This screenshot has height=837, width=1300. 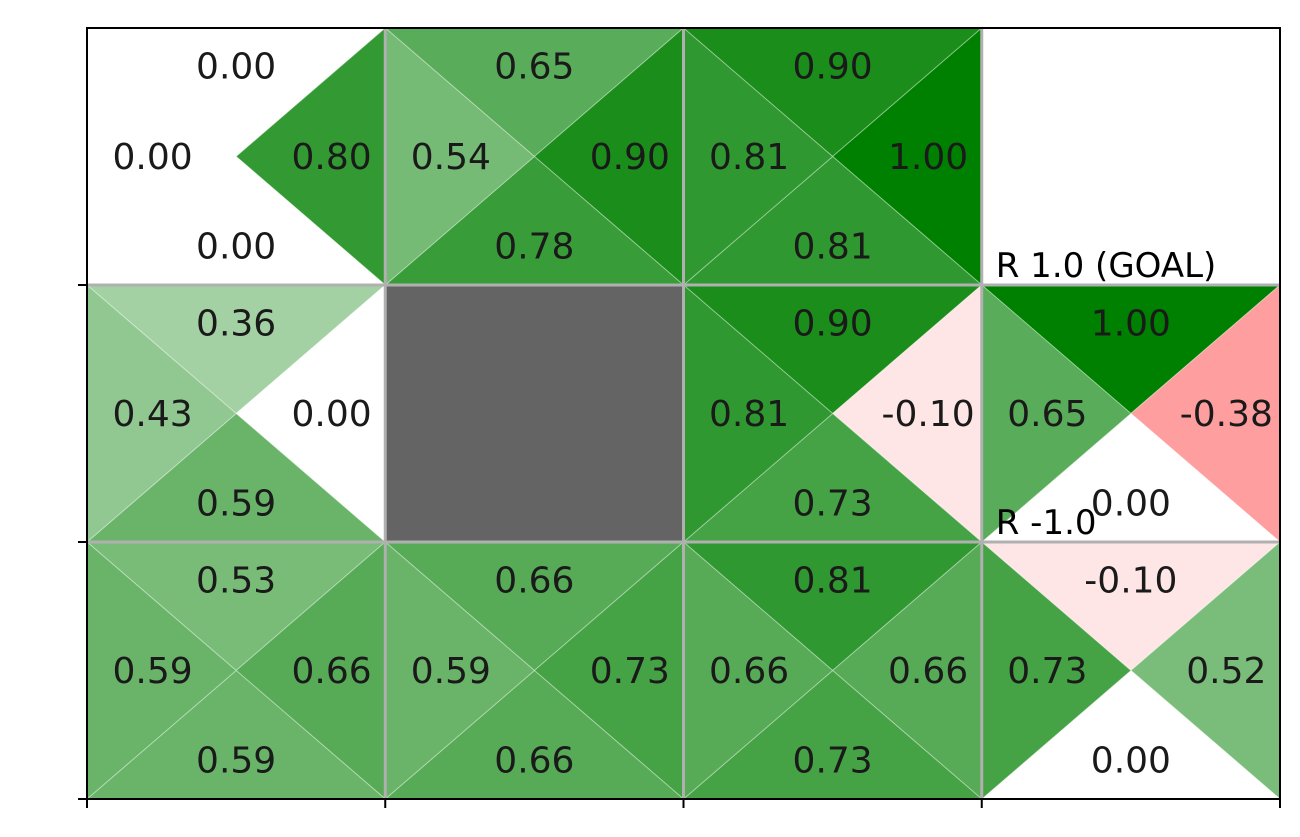 I want to click on q-value-label-up-r1c2: 0.90, so click(x=833, y=324).